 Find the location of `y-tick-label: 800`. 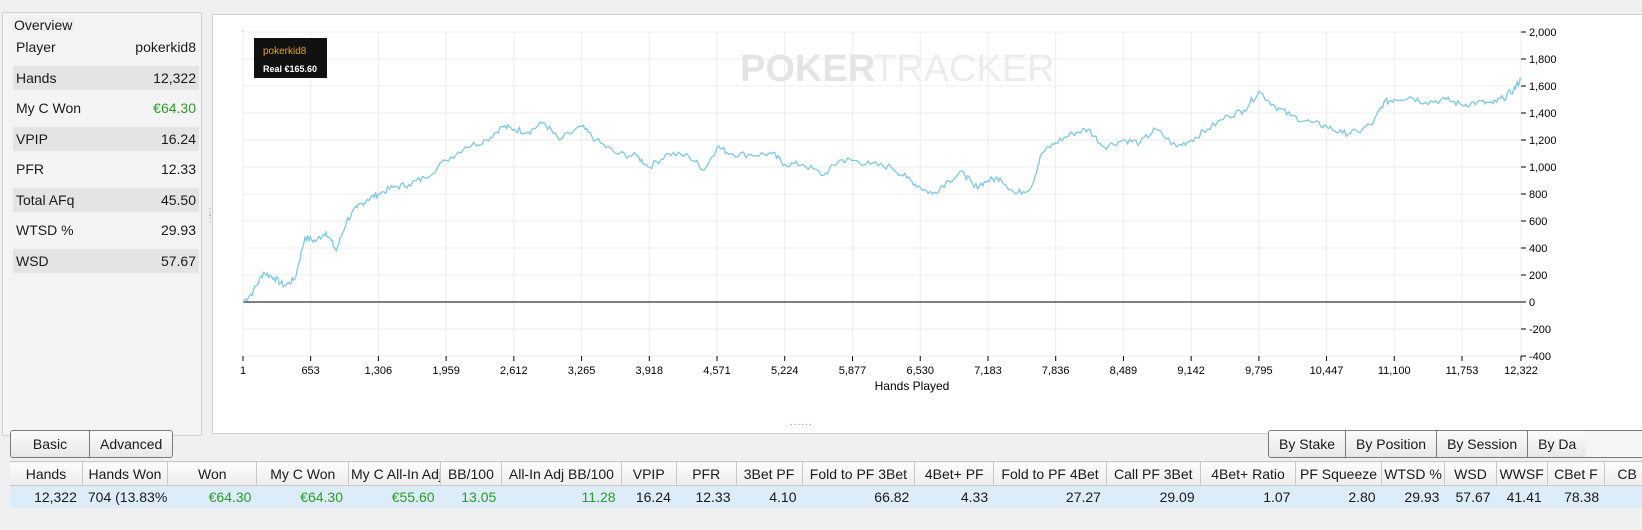

y-tick-label: 800 is located at coordinates (1538, 195).